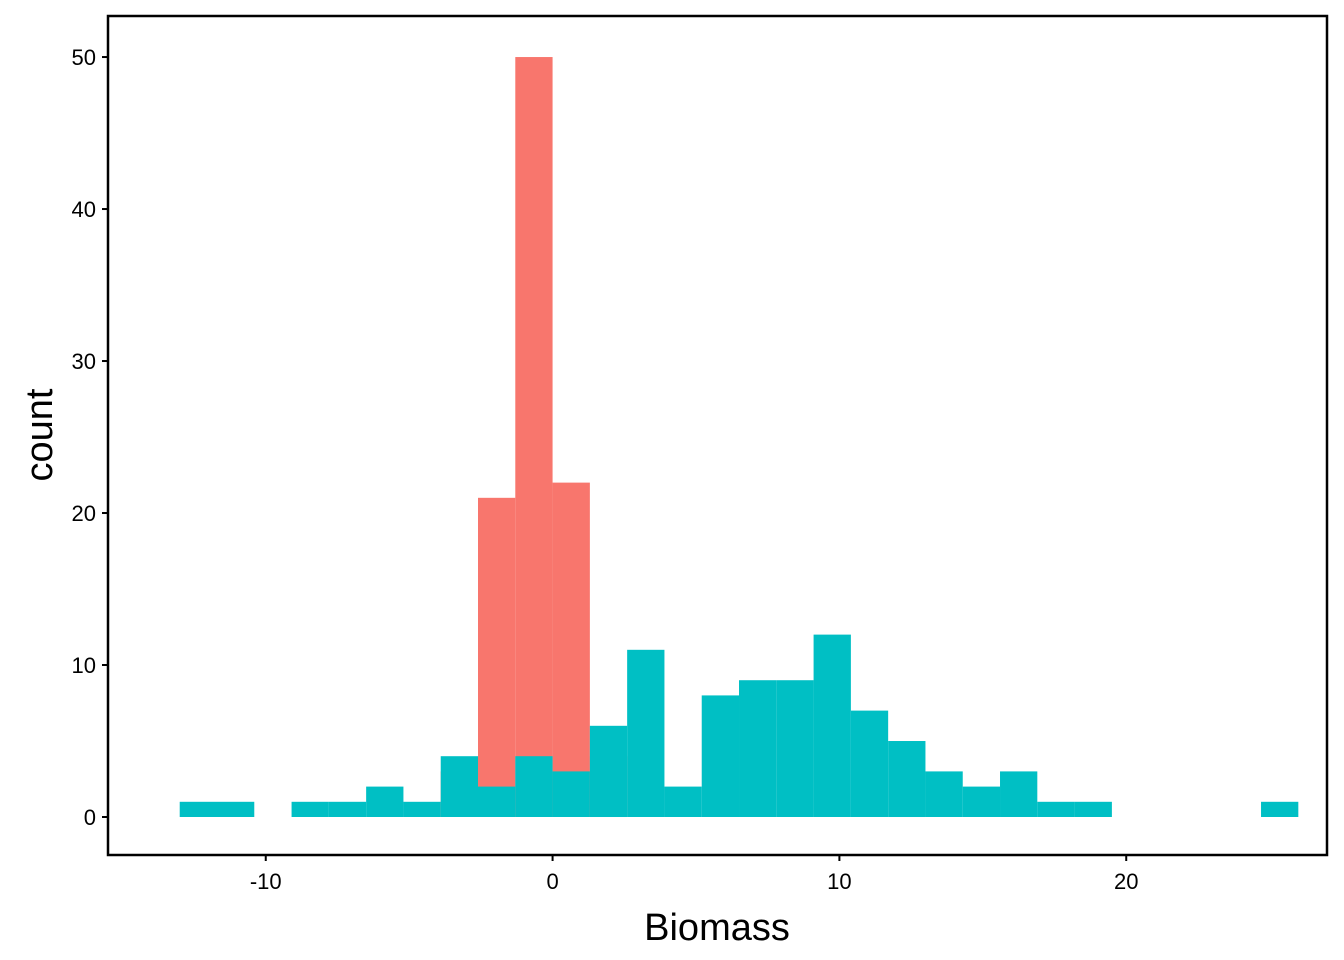 The image size is (1344, 960). What do you see at coordinates (717, 928) in the screenshot?
I see `x-axis-title: Biomass` at bounding box center [717, 928].